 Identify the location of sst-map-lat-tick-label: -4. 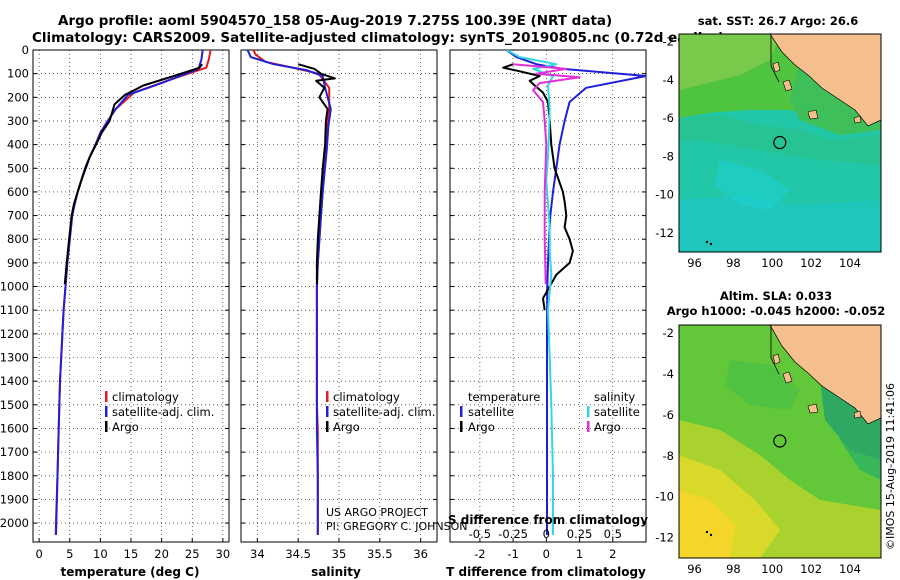
(668, 80).